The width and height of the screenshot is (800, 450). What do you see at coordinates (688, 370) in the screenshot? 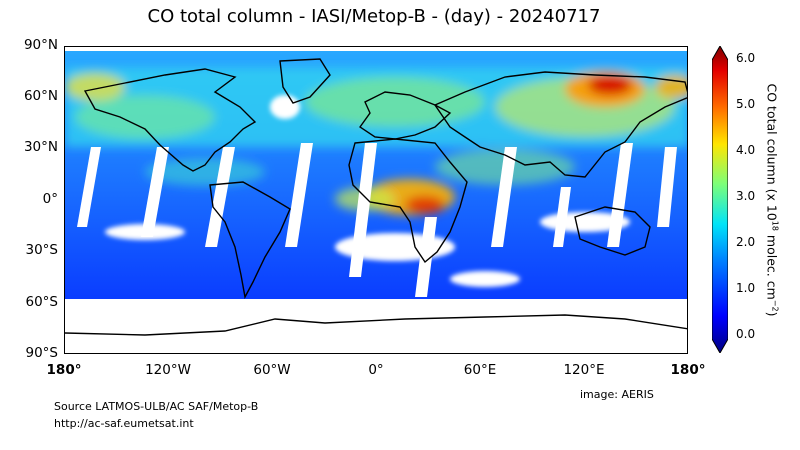
I see `lon-label-180e: 180°` at bounding box center [688, 370].